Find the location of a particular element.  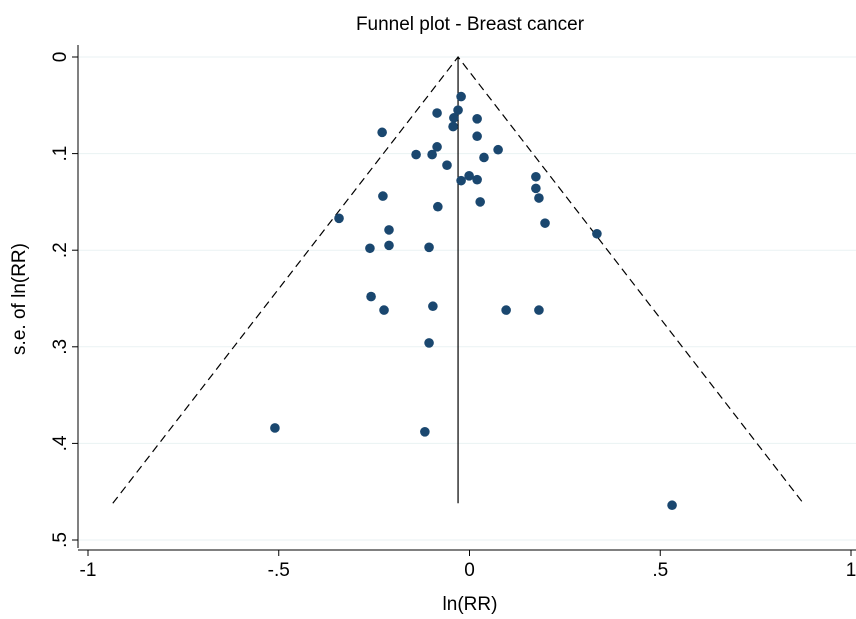

x-tick-label: -.5 is located at coordinates (279, 570).